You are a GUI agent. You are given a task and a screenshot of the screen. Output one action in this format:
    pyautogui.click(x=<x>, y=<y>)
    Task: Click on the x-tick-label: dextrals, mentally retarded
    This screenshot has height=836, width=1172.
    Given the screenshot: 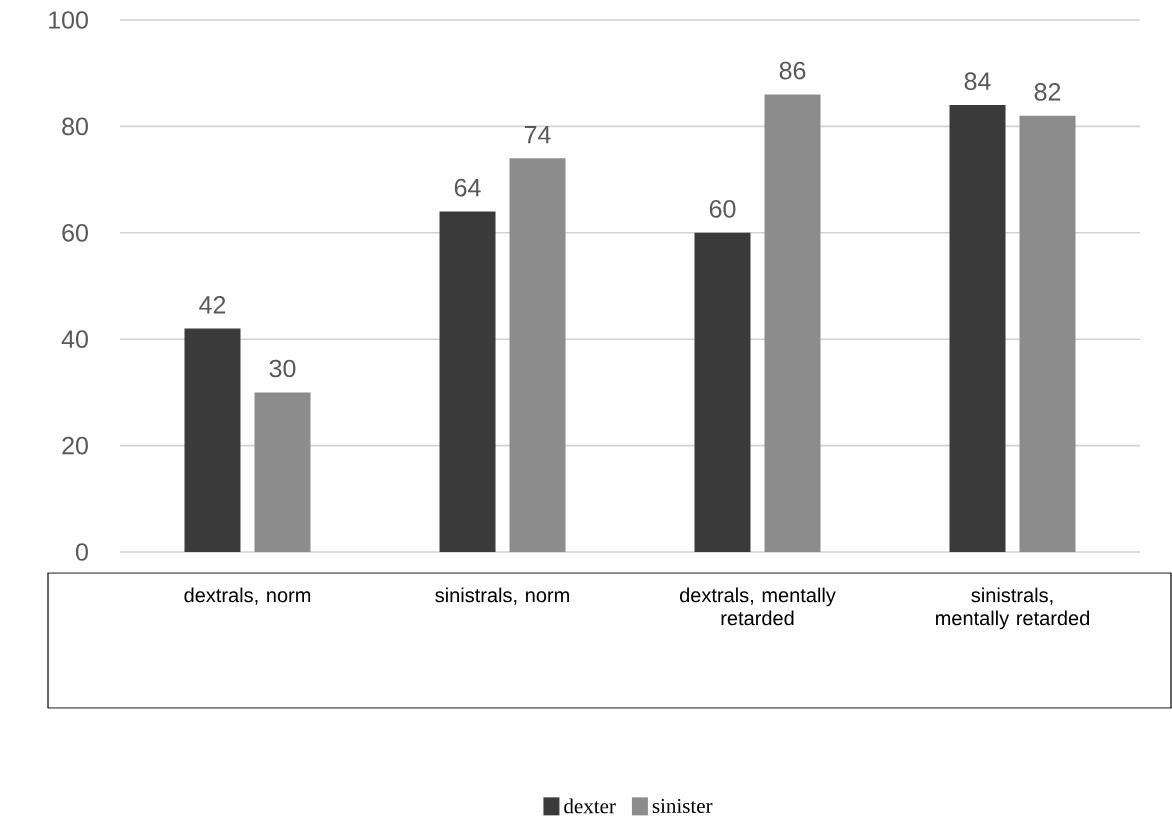 What is the action you would take?
    pyautogui.click(x=757, y=606)
    